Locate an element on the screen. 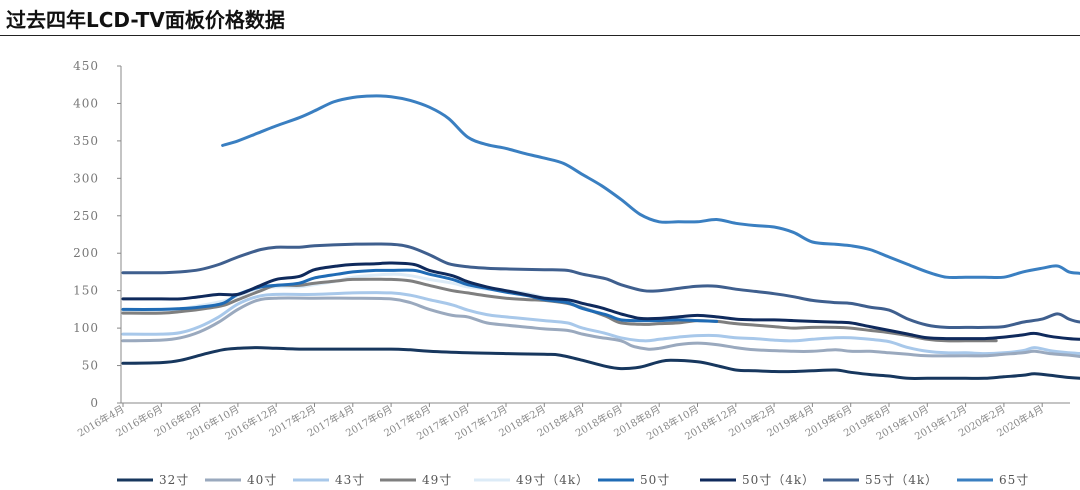  y-tick-label: 250 is located at coordinates (86, 216).